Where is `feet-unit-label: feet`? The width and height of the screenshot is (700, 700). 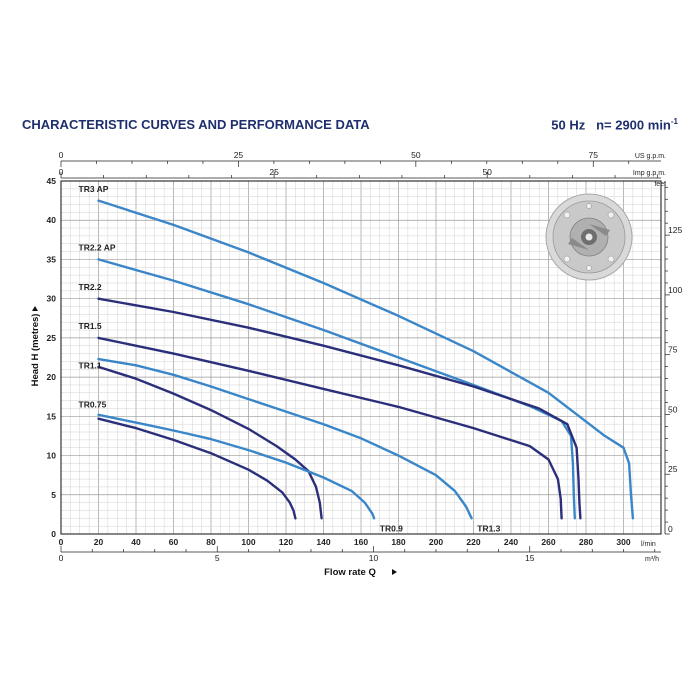
feet-unit-label: feet is located at coordinates (660, 184).